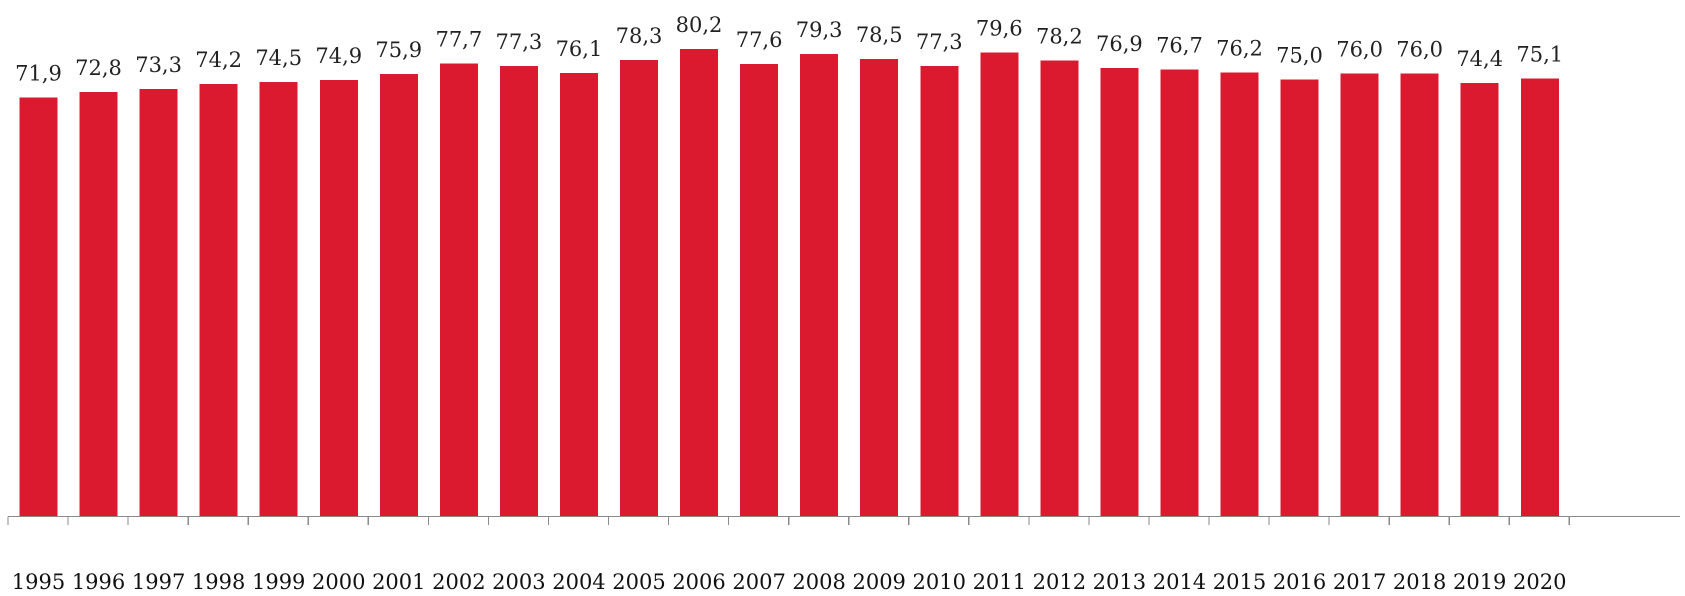 Image resolution: width=1685 pixels, height=596 pixels. Describe the element at coordinates (1359, 49) in the screenshot. I see `value-label-2017: 76,0` at that location.